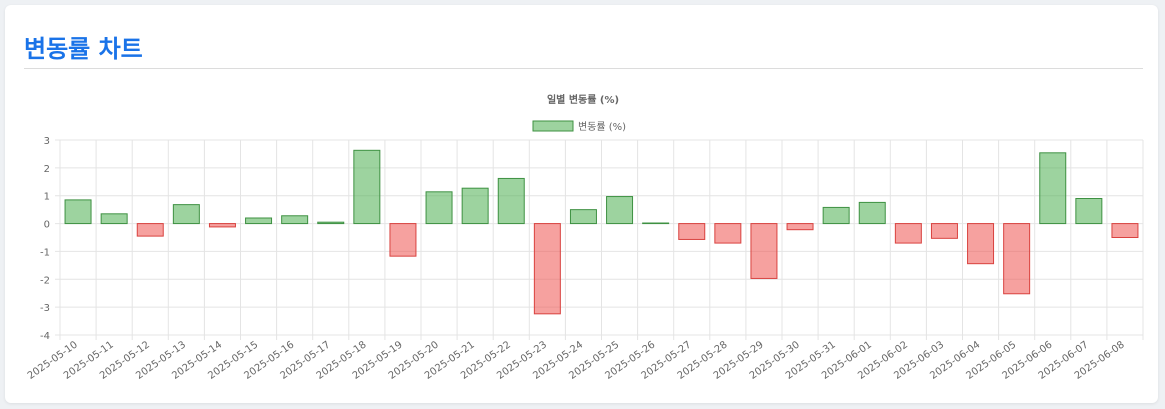 Image resolution: width=1165 pixels, height=409 pixels. Describe the element at coordinates (45, 252) in the screenshot. I see `y-tick-label: -1` at that location.